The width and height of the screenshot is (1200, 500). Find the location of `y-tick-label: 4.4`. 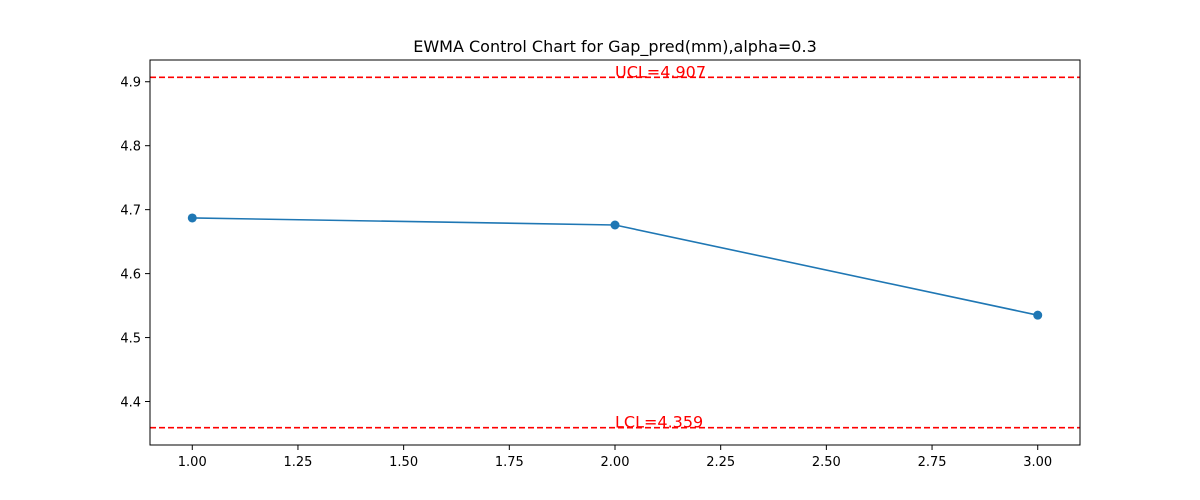

y-tick-label: 4.4 is located at coordinates (130, 403).